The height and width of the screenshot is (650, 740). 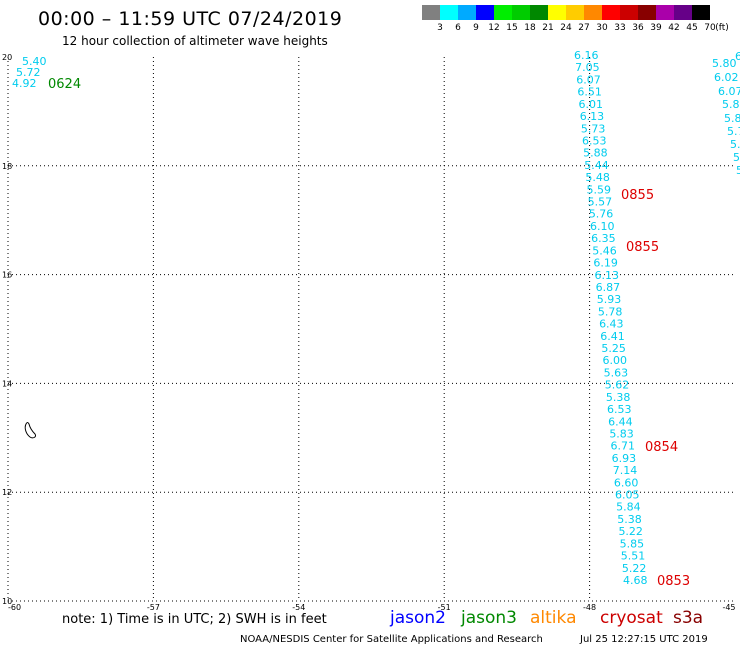 What do you see at coordinates (724, 63) in the screenshot?
I see `wave-height-value: 5.80` at bounding box center [724, 63].